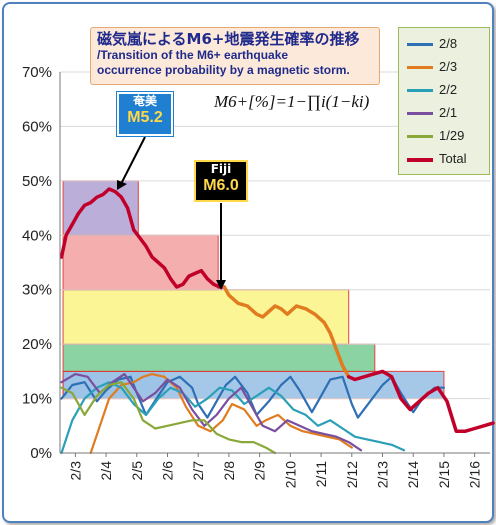 The width and height of the screenshot is (496, 525). Describe the element at coordinates (122, 185) in the screenshot. I see `callout-arrowhead-amami` at that location.